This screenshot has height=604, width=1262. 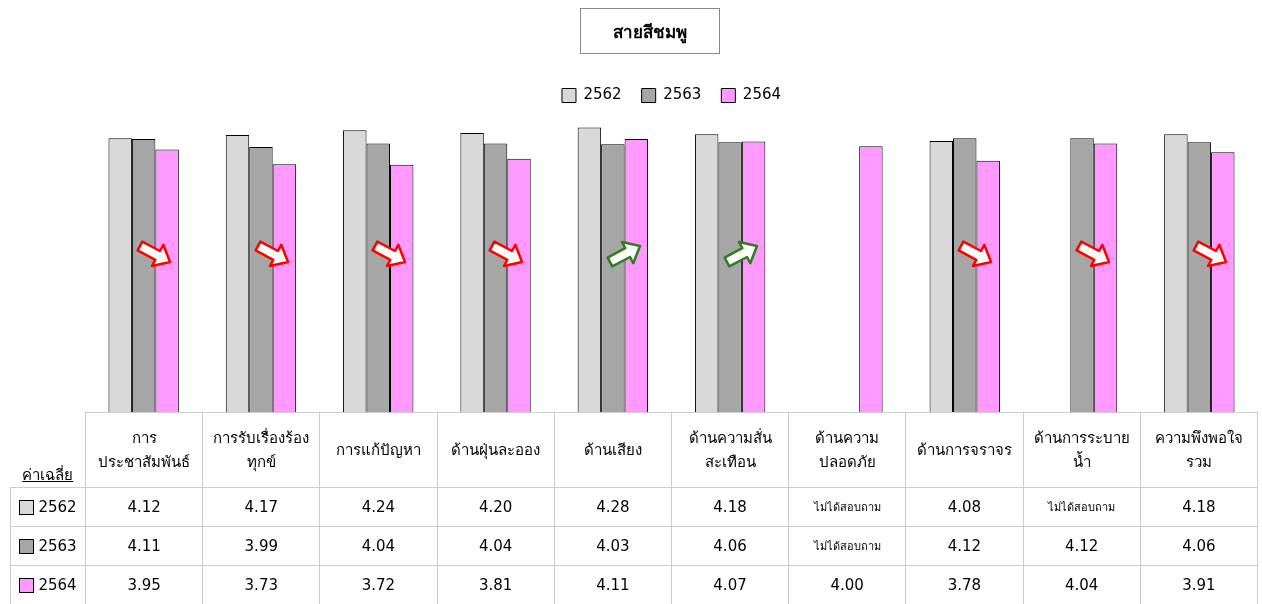 What do you see at coordinates (762, 94) in the screenshot?
I see `legend-label: 2564` at bounding box center [762, 94].